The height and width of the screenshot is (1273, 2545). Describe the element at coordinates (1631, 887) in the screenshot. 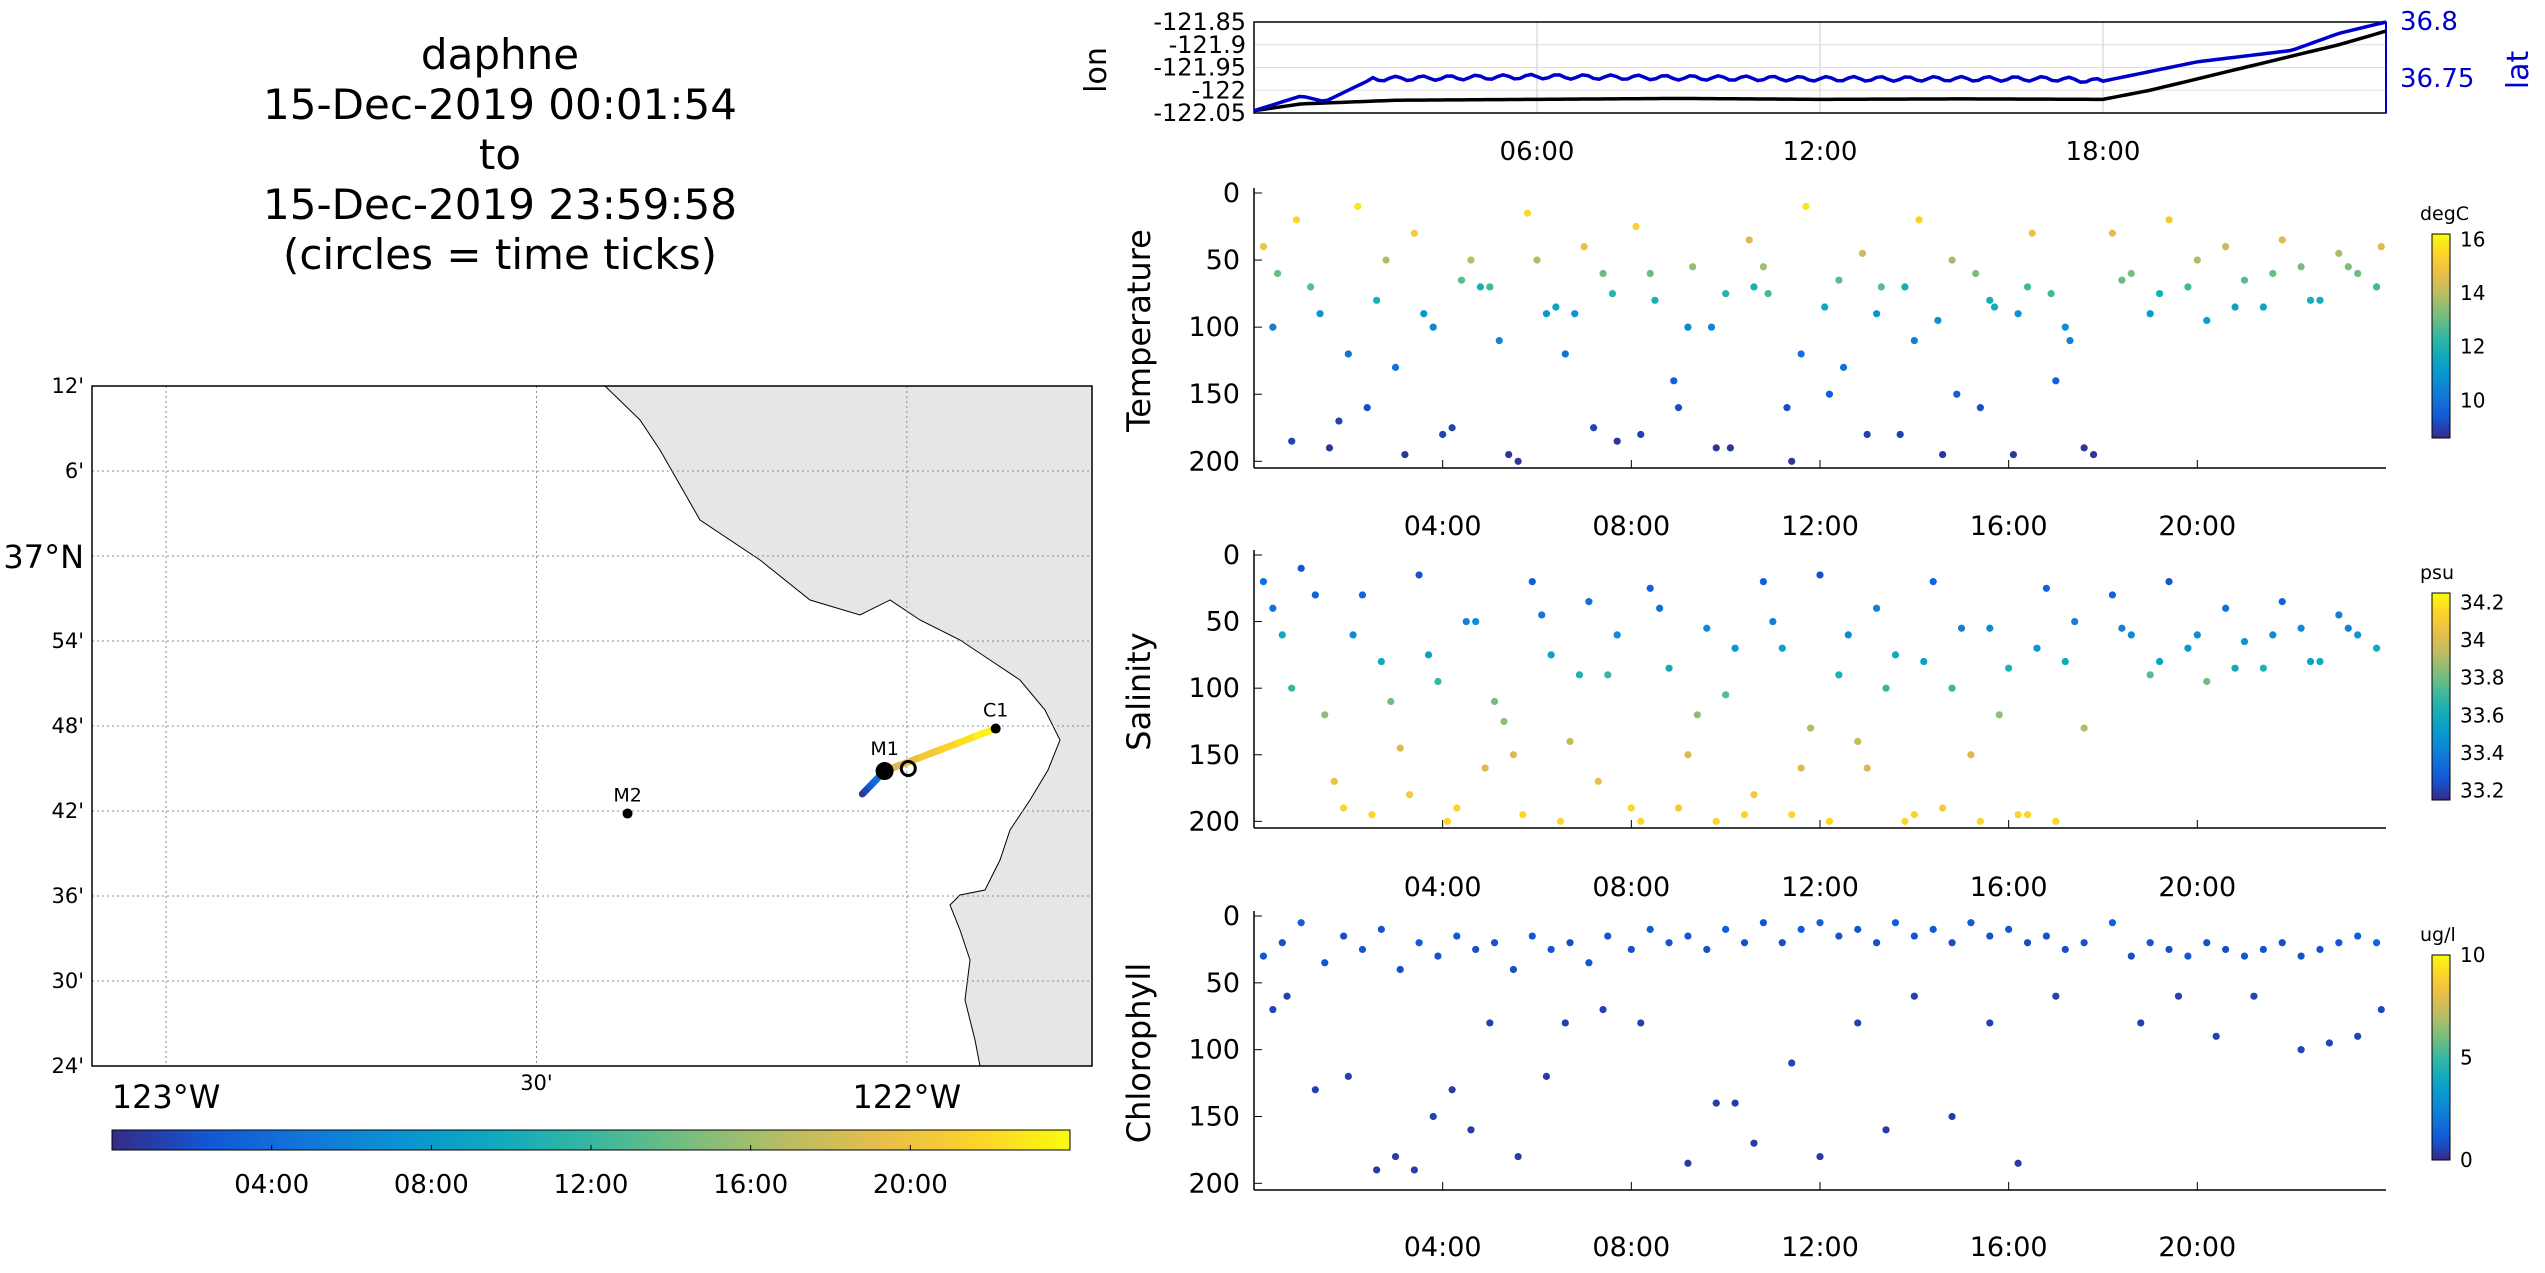

I see `salinity-x-tick-label: 08:00` at that location.